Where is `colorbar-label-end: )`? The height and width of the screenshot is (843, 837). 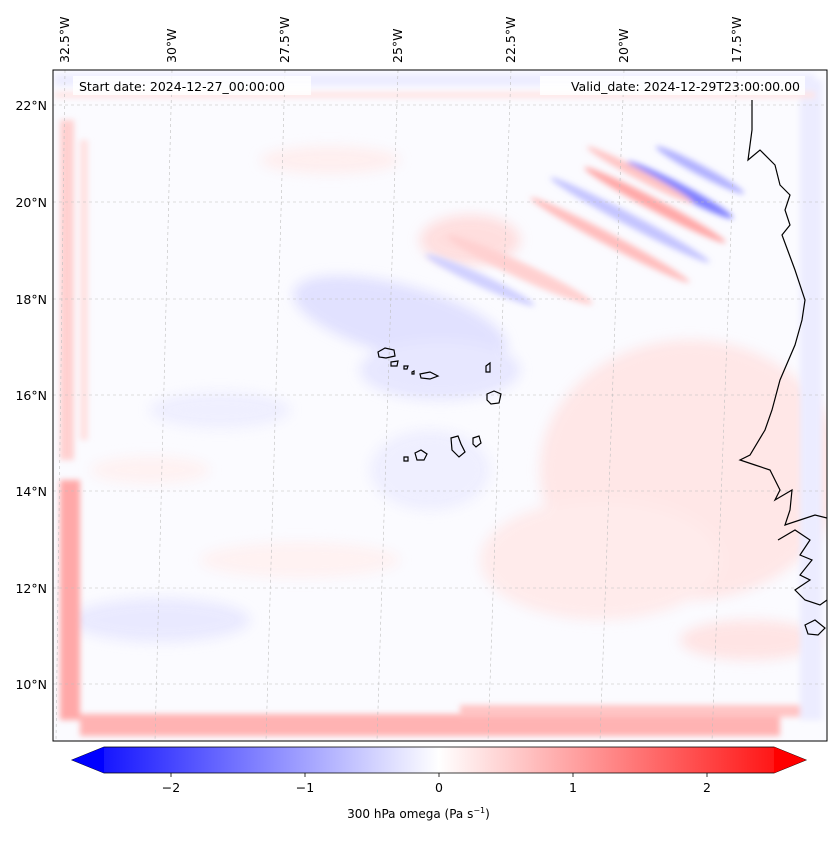 colorbar-label-end: ) is located at coordinates (487, 814).